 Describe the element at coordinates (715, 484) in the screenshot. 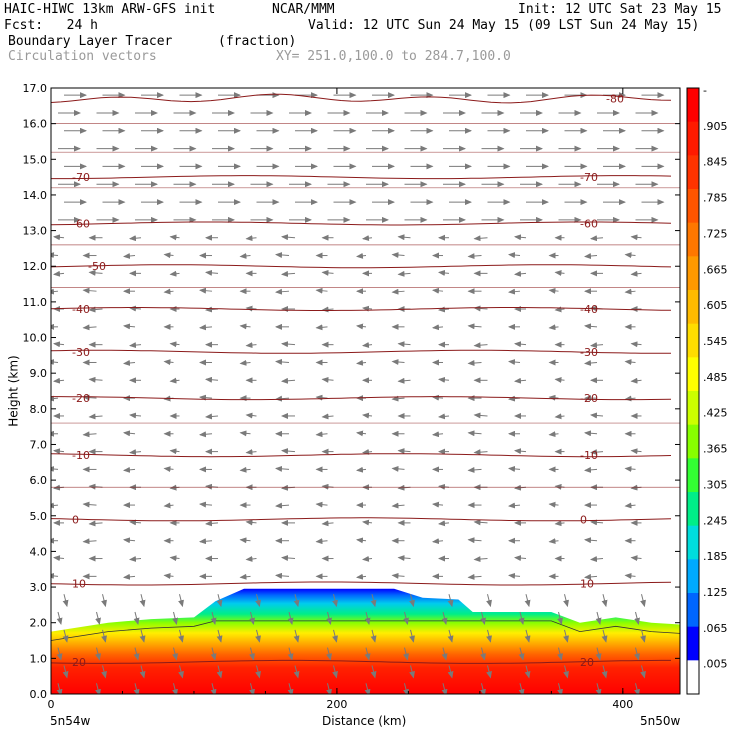

I see `colorbar-label: .305` at that location.